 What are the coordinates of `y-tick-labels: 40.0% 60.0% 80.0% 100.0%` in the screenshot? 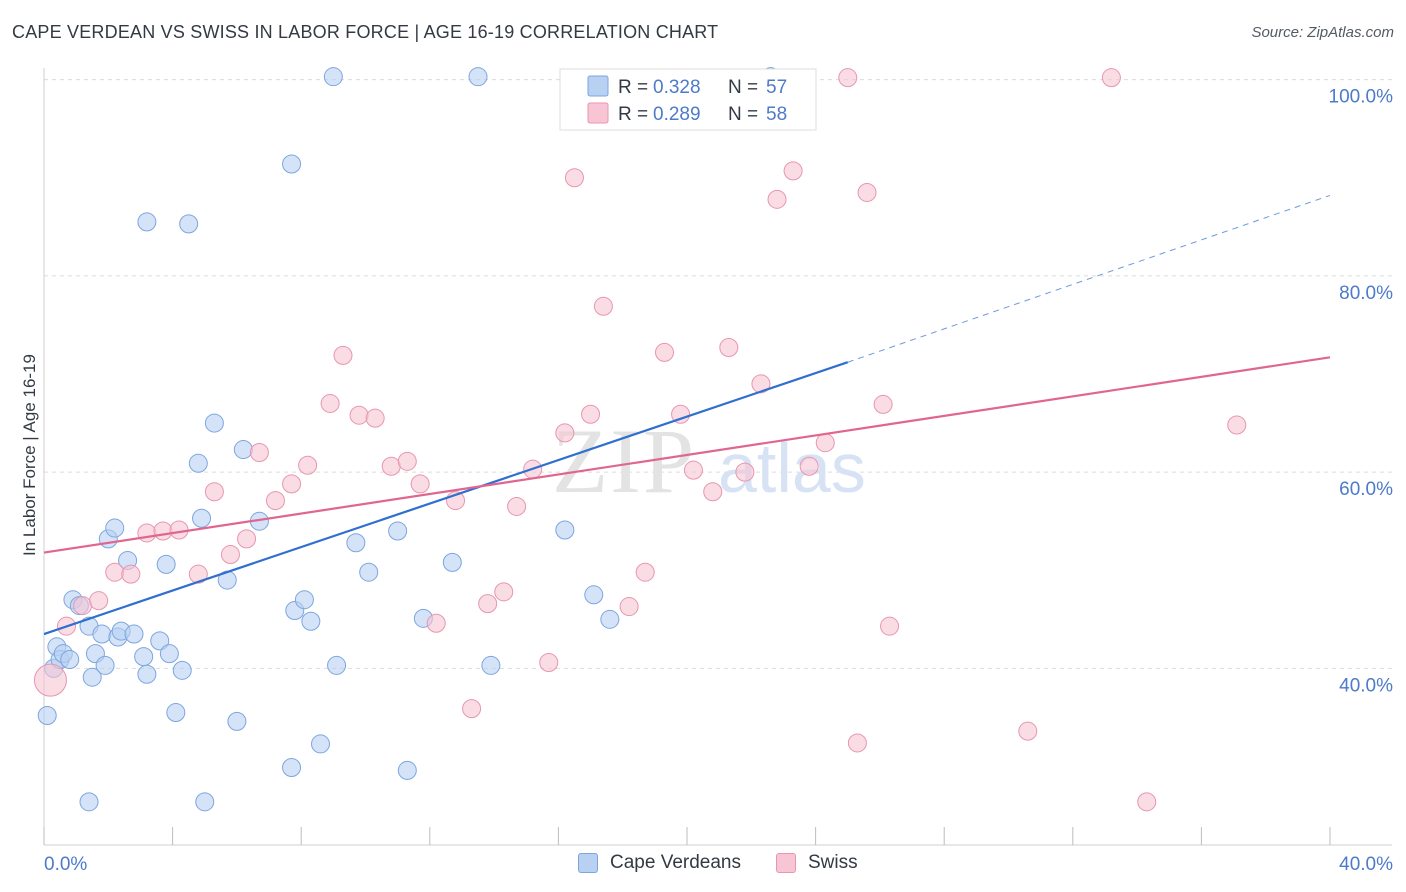 It's located at (1361, 392).